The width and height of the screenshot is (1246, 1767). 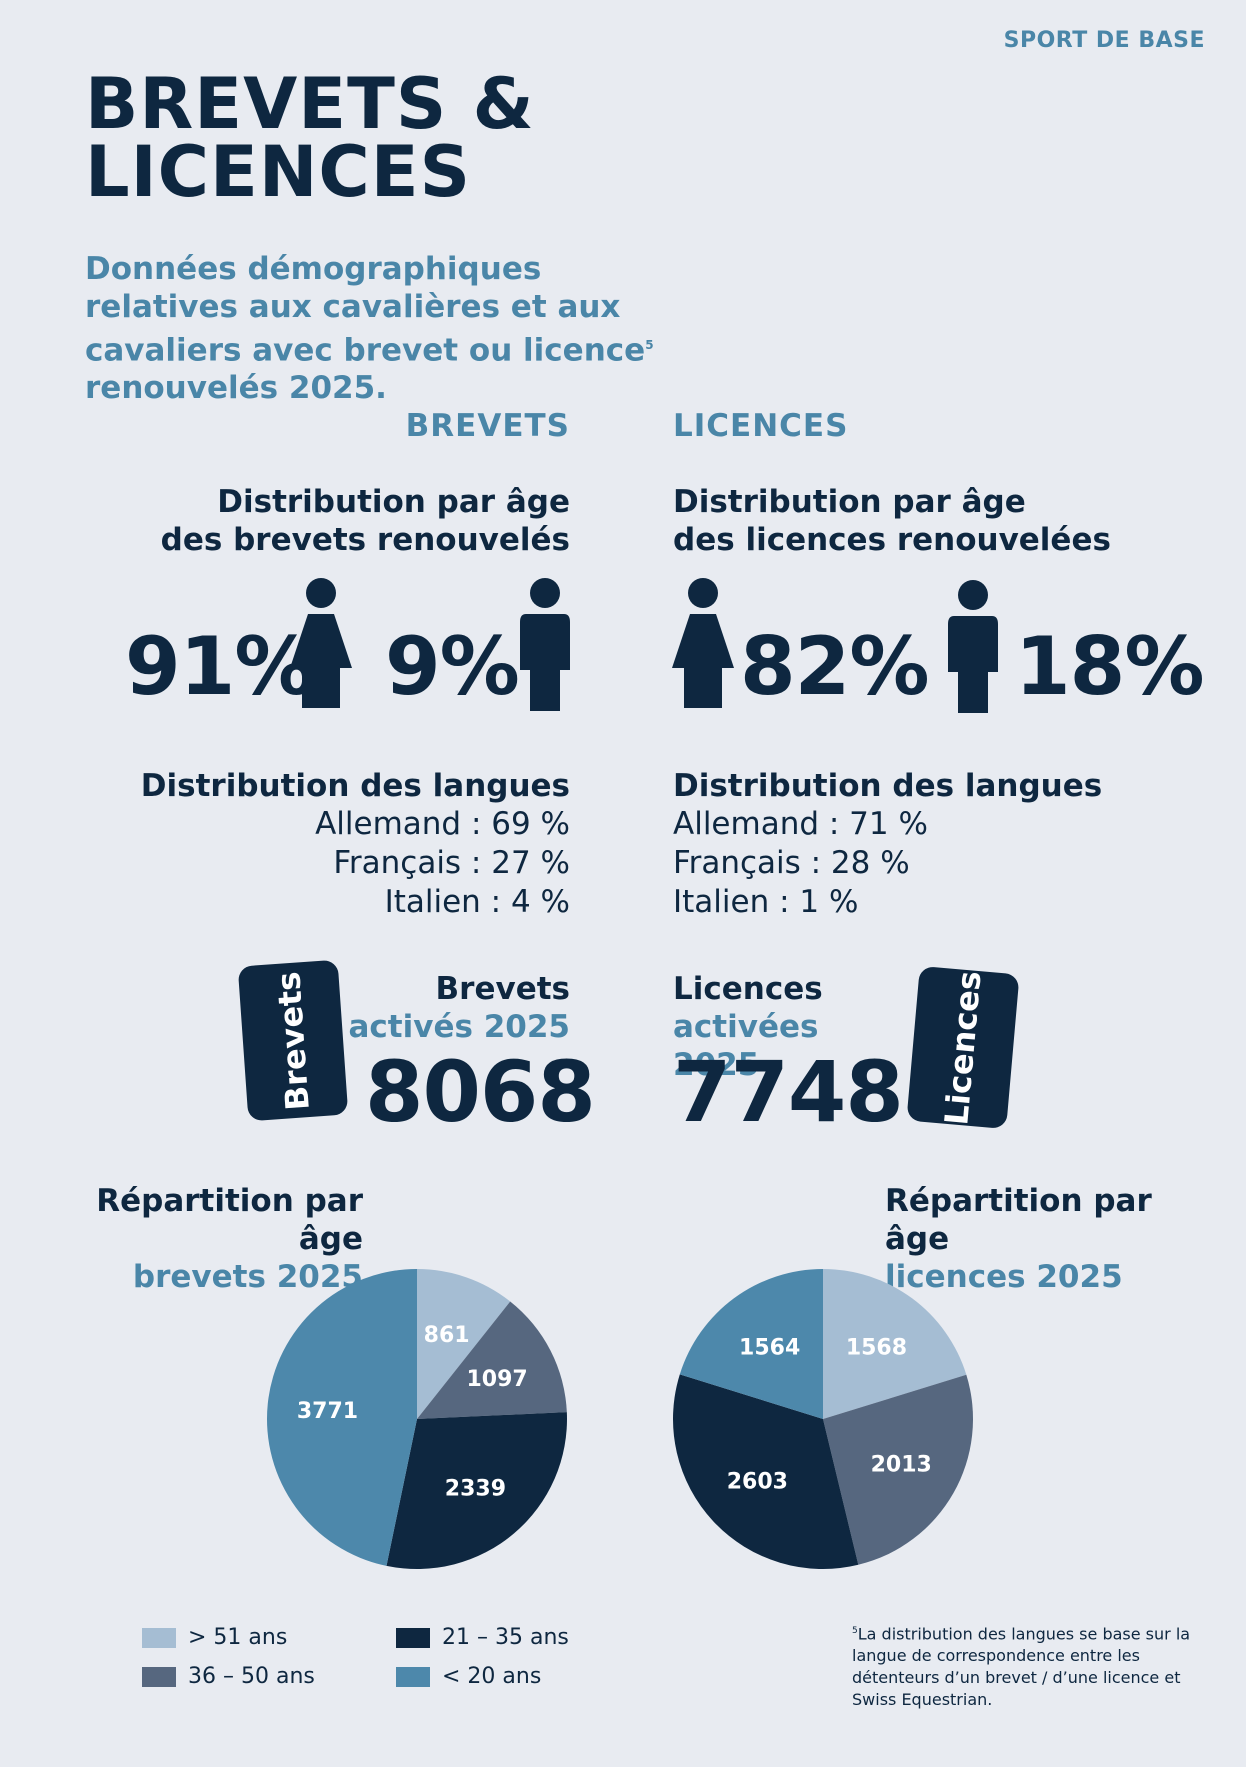 I want to click on licences-lang-title: Distribution des langues, so click(x=888, y=786).